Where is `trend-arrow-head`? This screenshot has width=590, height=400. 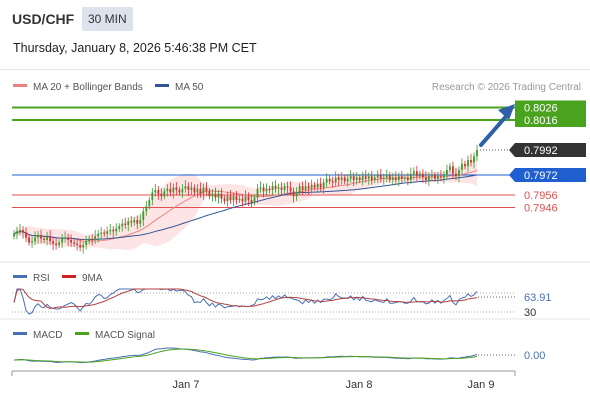
trend-arrow-head is located at coordinates (506, 112).